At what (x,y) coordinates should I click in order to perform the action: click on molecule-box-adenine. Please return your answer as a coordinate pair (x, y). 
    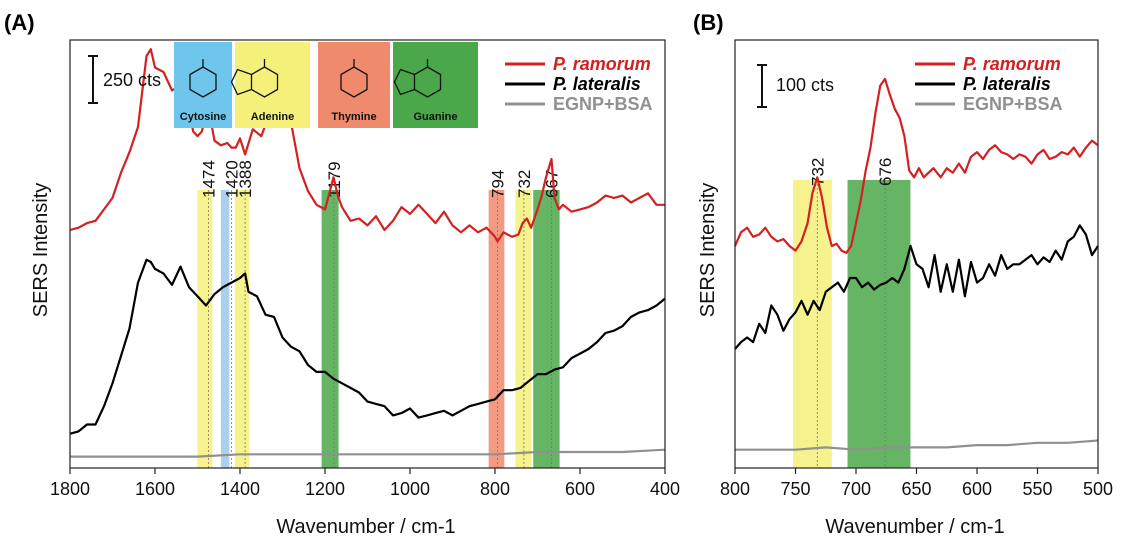
    Looking at the image, I should click on (272, 85).